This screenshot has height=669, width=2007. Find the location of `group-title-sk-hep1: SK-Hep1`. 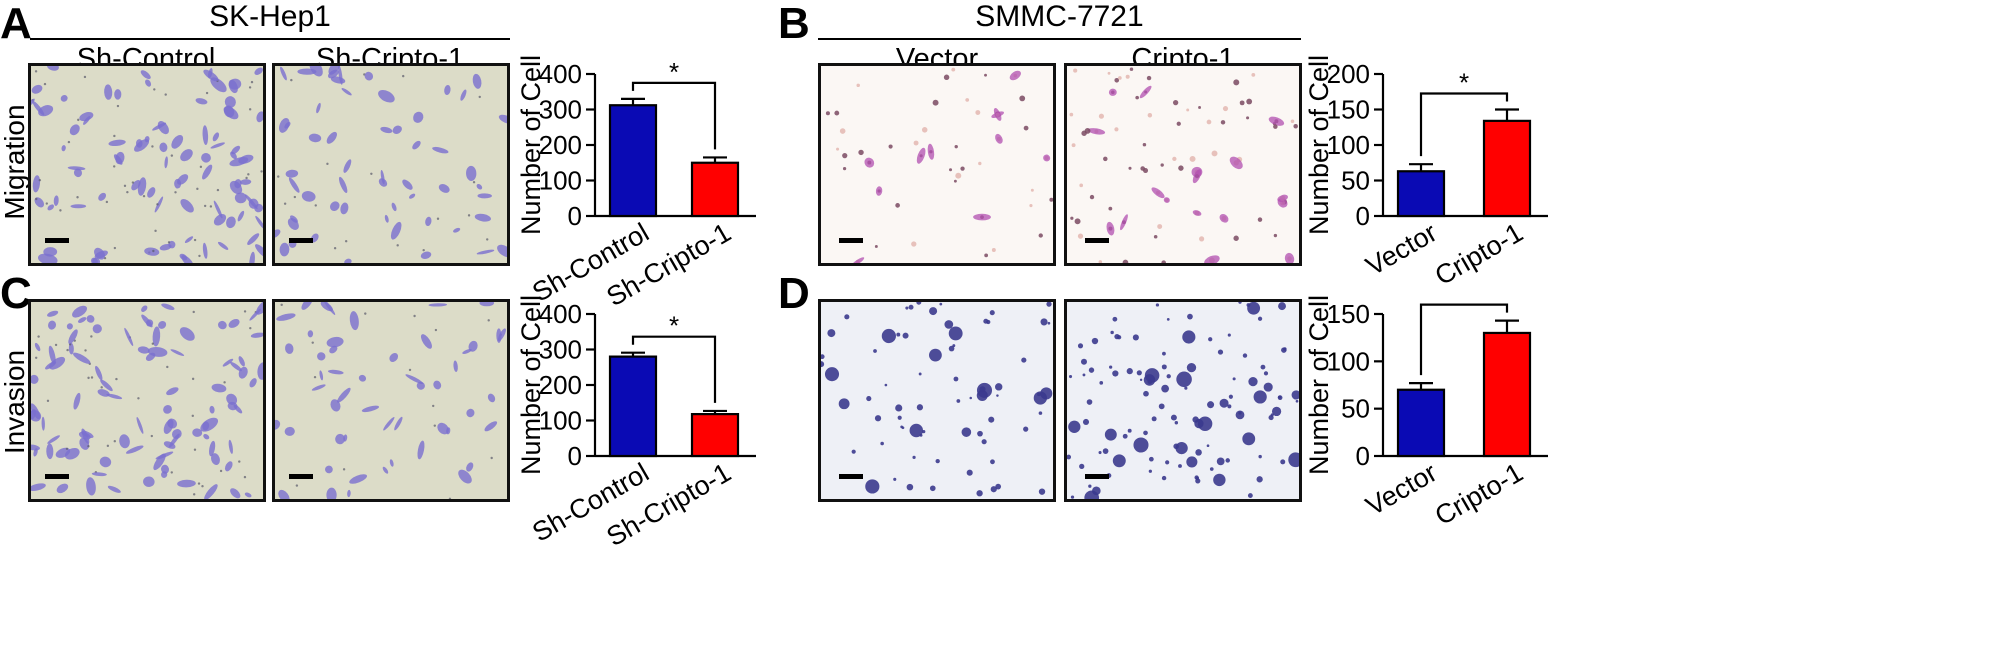

group-title-sk-hep1: SK-Hep1 is located at coordinates (270, 16).